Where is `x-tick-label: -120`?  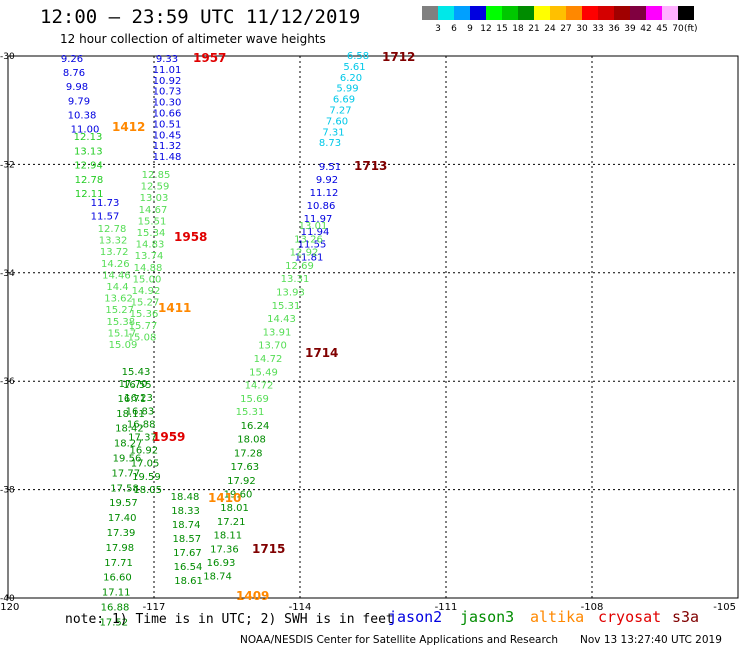
x-tick-label: -120 is located at coordinates (9, 607).